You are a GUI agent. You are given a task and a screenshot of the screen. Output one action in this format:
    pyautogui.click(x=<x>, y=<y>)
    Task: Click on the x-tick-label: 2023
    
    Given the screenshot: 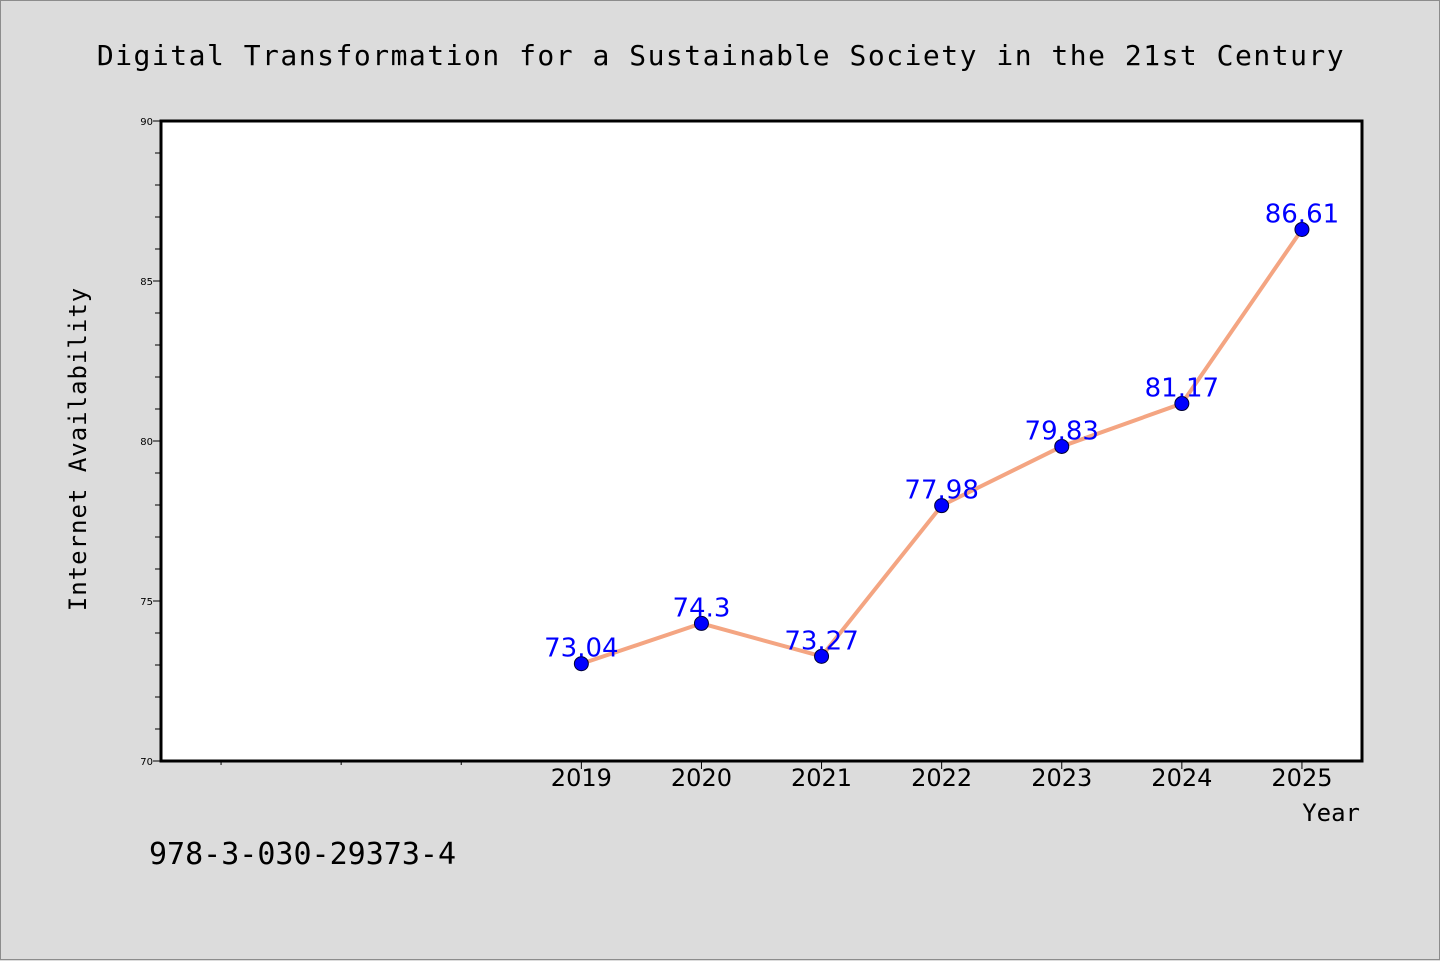 What is the action you would take?
    pyautogui.click(x=1061, y=778)
    